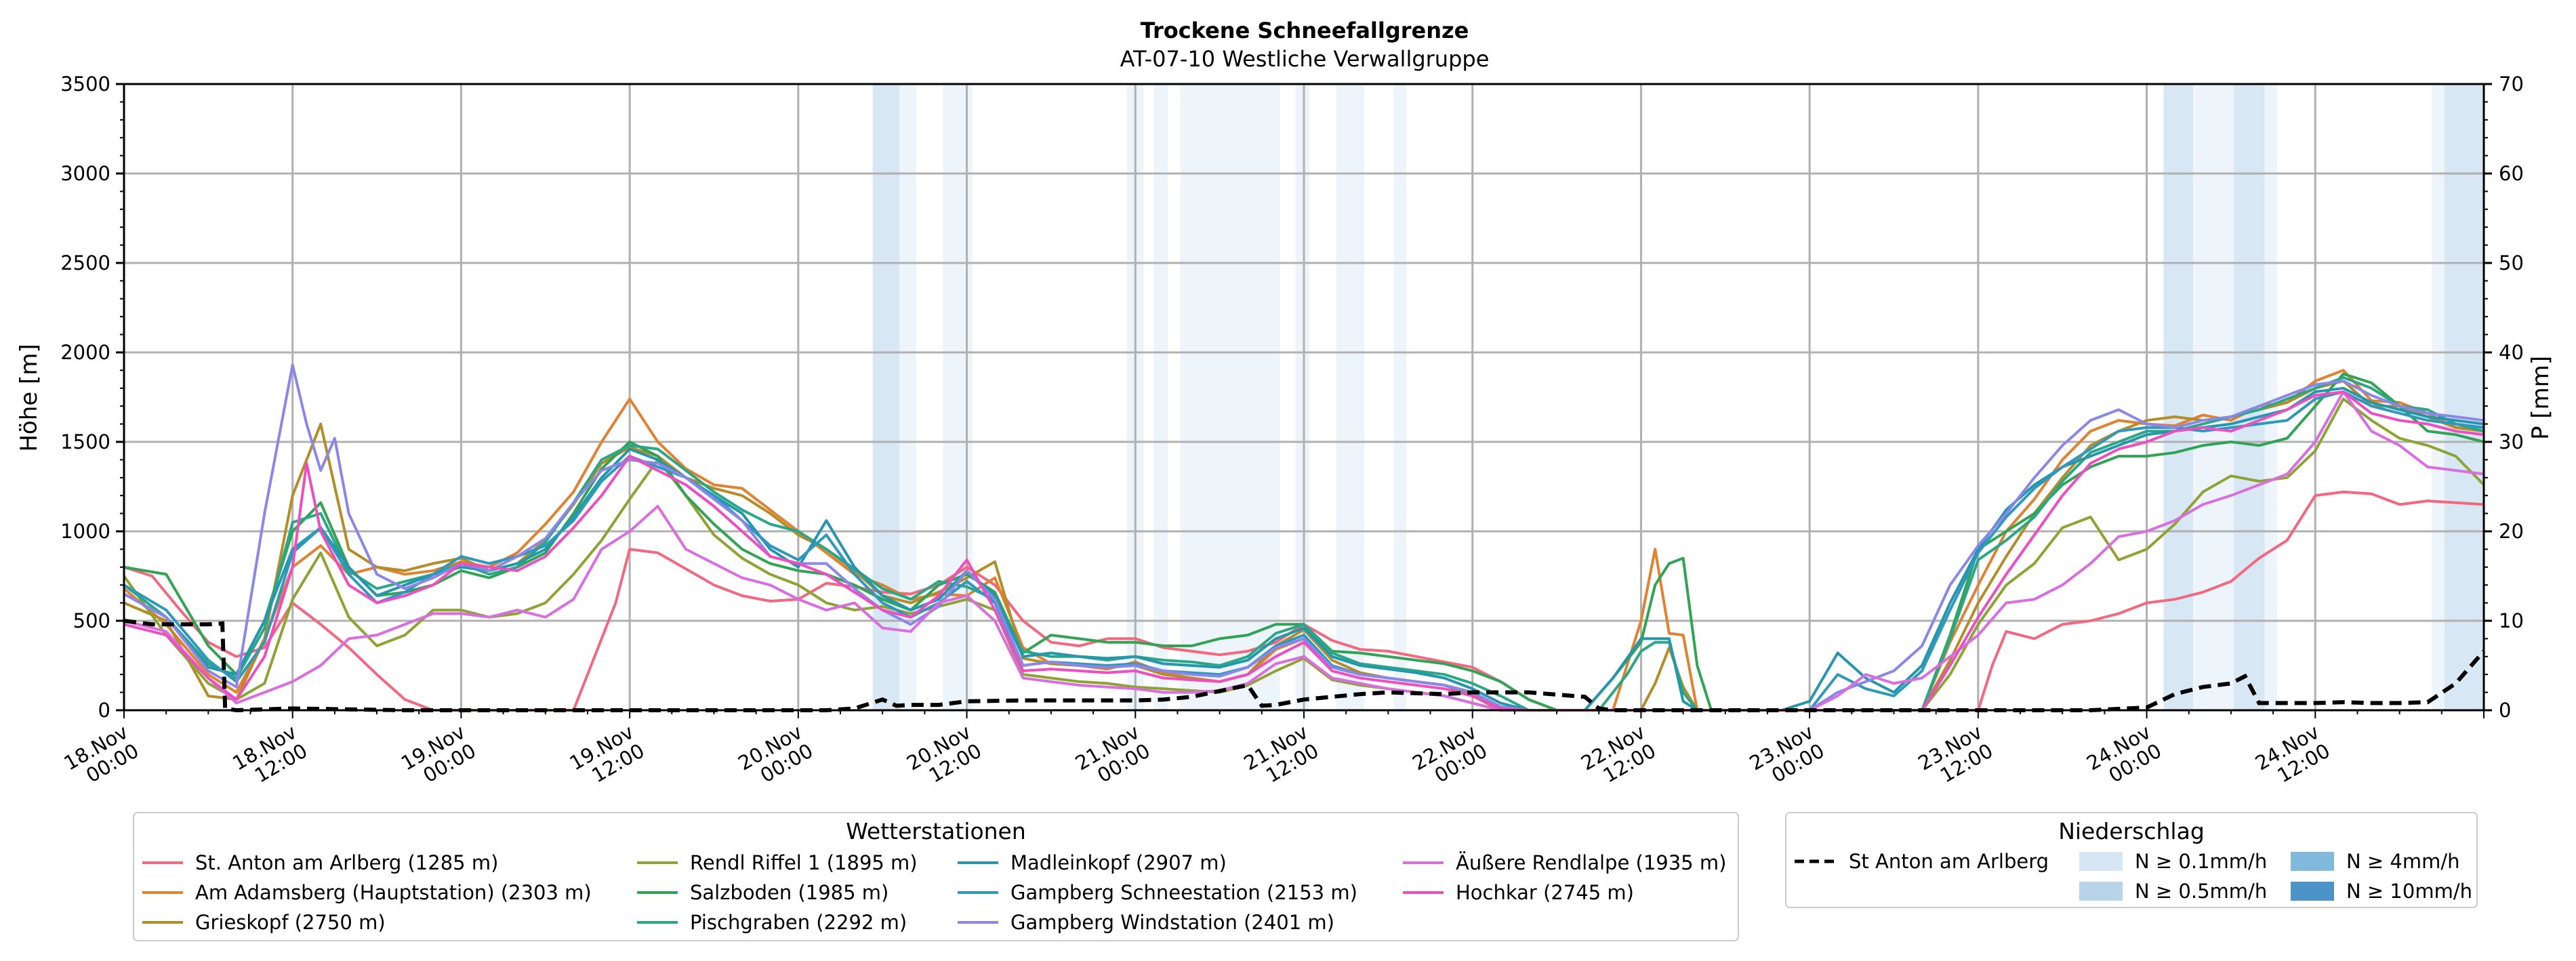 The height and width of the screenshot is (961, 2576). What do you see at coordinates (2511, 352) in the screenshot?
I see `y2-tick-4: 40` at bounding box center [2511, 352].